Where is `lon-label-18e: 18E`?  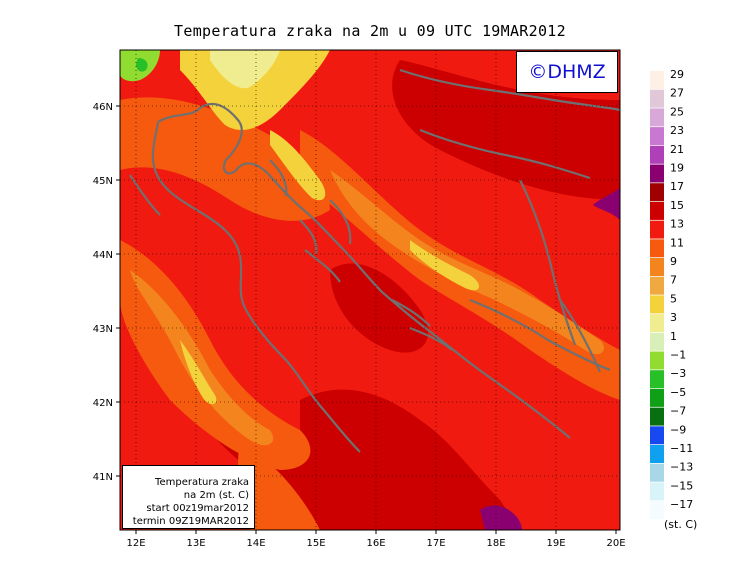 lon-label-18e: 18E is located at coordinates (495, 543).